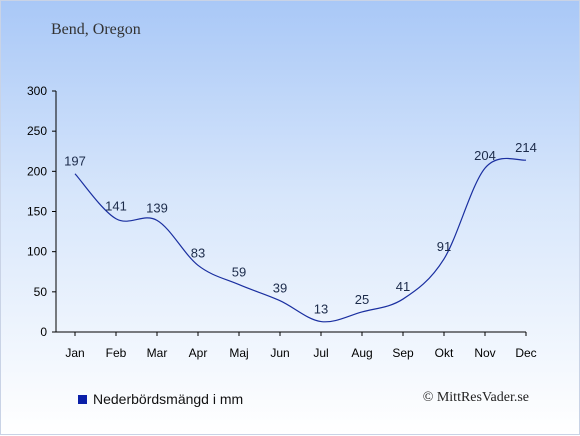  What do you see at coordinates (475, 397) in the screenshot?
I see `site-credit: © MittResVader.se` at bounding box center [475, 397].